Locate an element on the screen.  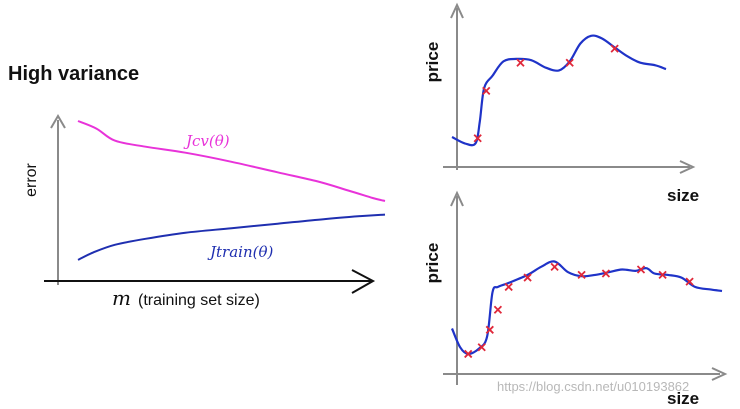
top-y-label: price is located at coordinates (432, 62).